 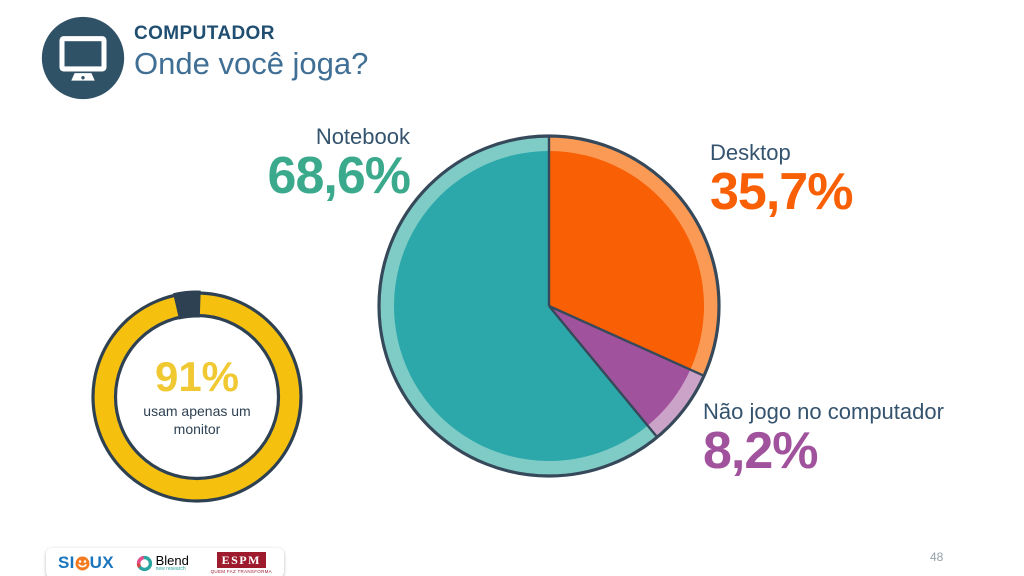 What do you see at coordinates (144, 563) in the screenshot?
I see `blend-ring-icon` at bounding box center [144, 563].